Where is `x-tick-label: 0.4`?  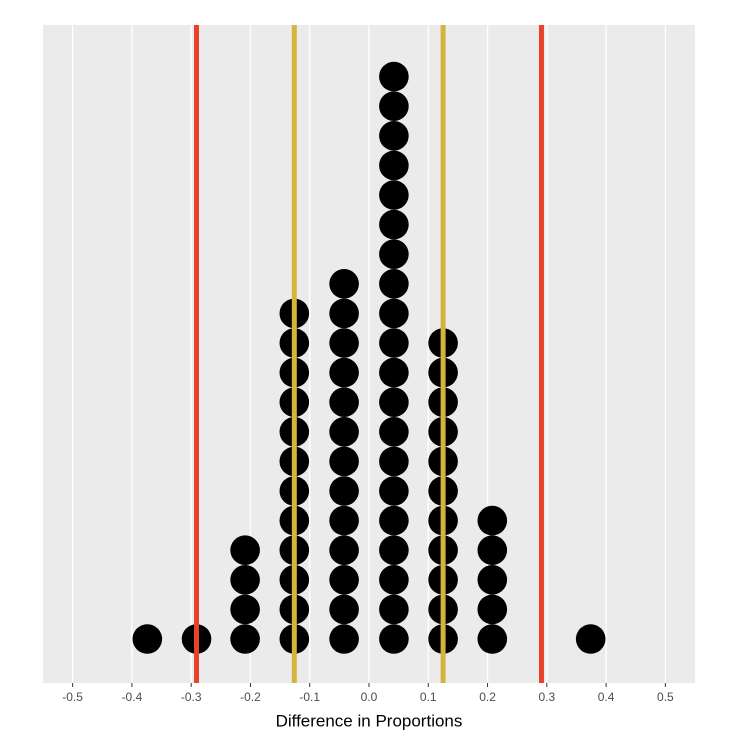 x-tick-label: 0.4 is located at coordinates (606, 697).